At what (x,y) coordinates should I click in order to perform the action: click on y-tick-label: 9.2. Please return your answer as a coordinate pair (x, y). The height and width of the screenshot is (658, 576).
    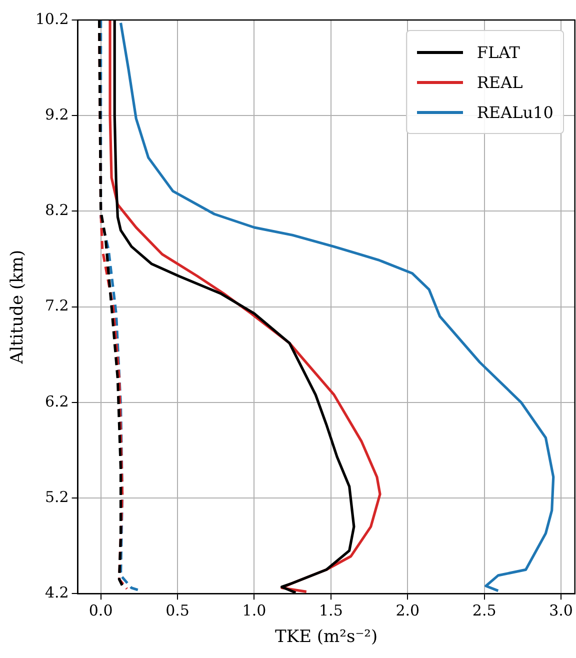
    Looking at the image, I should click on (56, 114).